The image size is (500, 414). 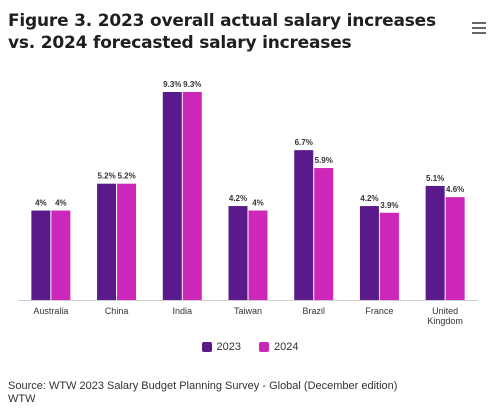 What do you see at coordinates (389, 256) in the screenshot?
I see `bar-2024-france` at bounding box center [389, 256].